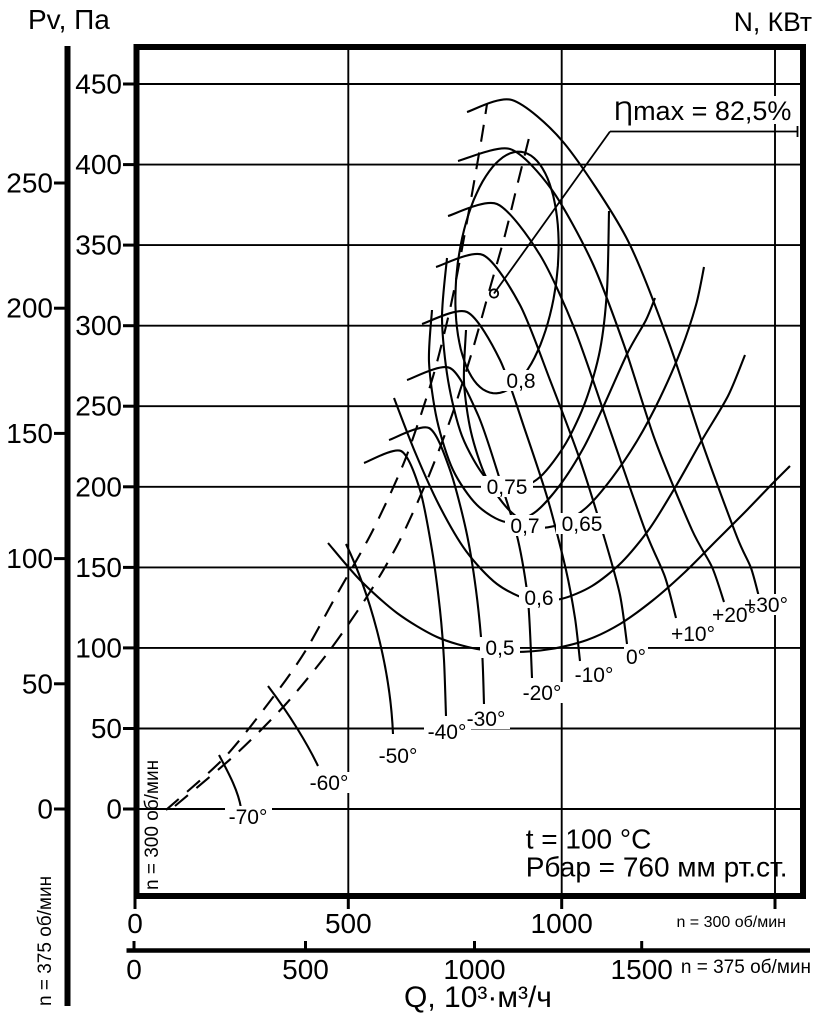 This screenshot has height=1029, width=829. I want to click on svg-text: -60°, so click(329, 783).